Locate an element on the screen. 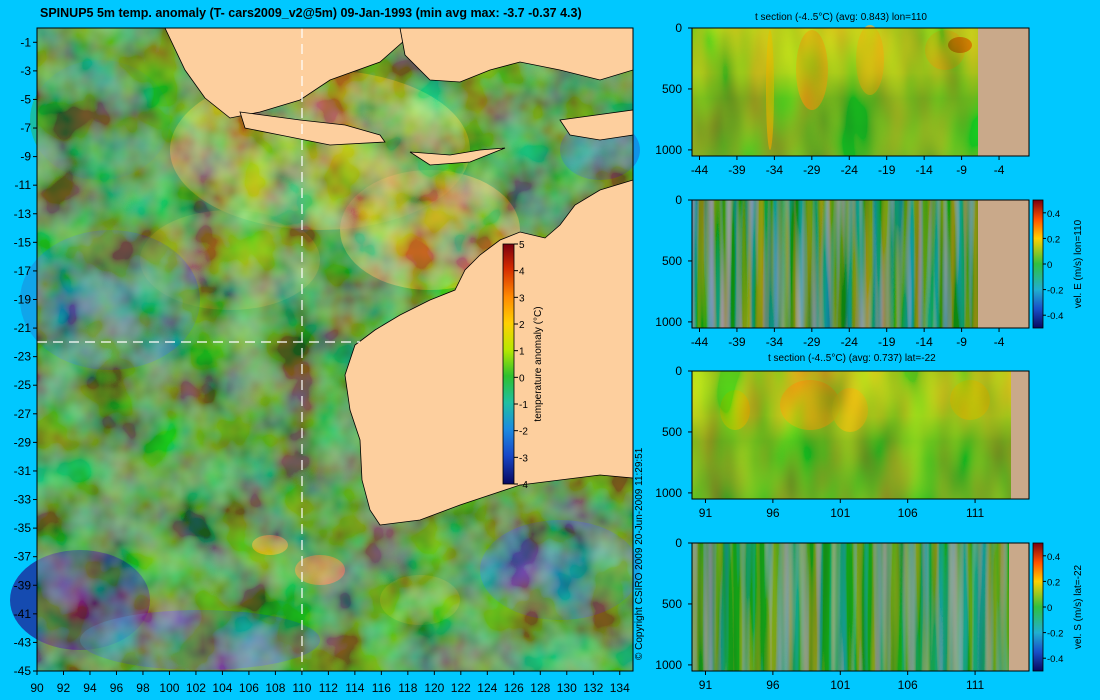 The width and height of the screenshot is (1100, 700). t-section-lon-texture is located at coordinates (860, 92).